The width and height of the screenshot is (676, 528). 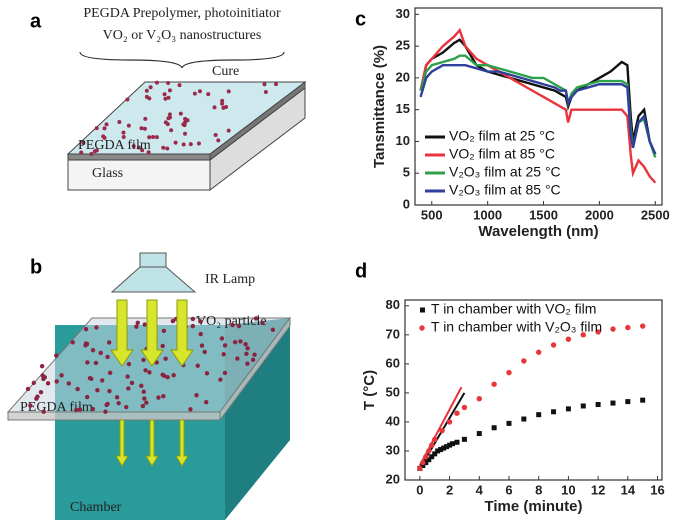 What do you see at coordinates (568, 489) in the screenshot?
I see `x-tick-label: 10` at bounding box center [568, 489].